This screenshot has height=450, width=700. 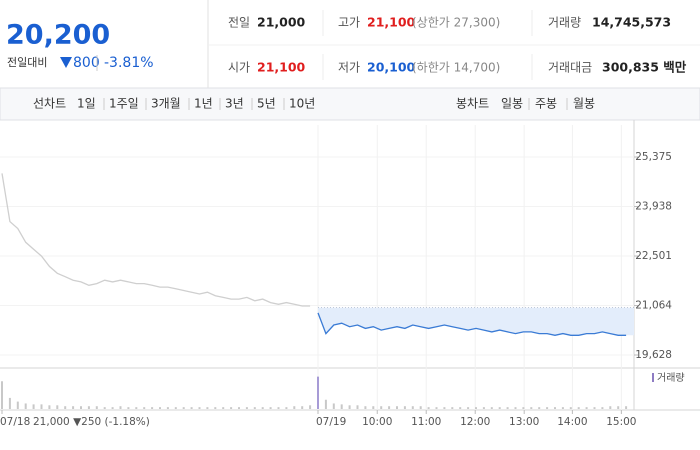 I want to click on tab: 주봉, so click(x=546, y=104).